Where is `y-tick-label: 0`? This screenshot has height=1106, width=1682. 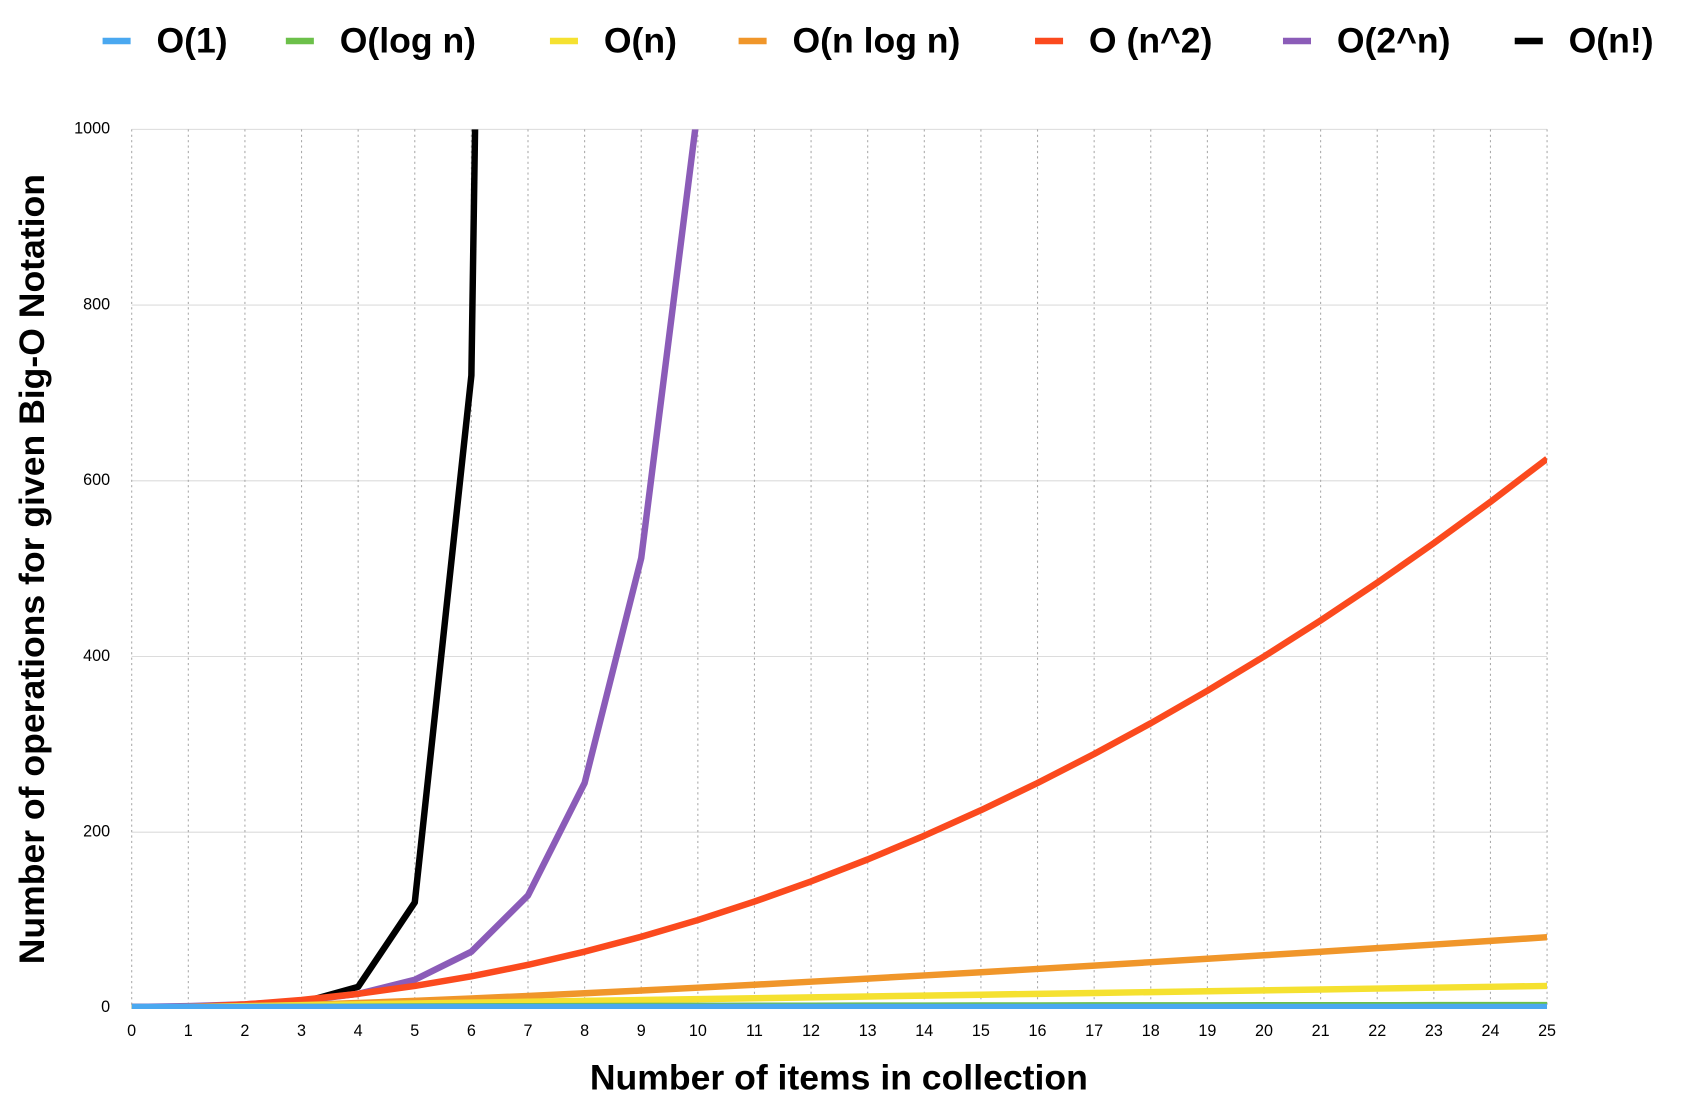
y-tick-label: 0 is located at coordinates (105, 1007).